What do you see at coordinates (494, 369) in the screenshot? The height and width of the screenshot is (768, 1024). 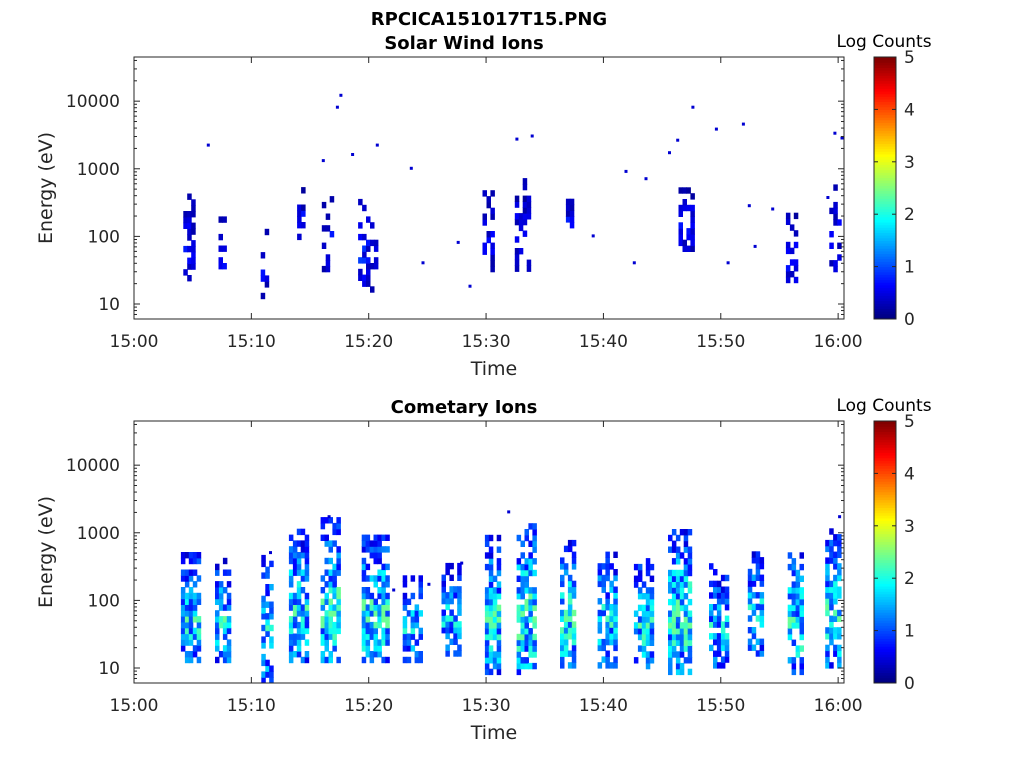 I see `x-axis-label: Time` at bounding box center [494, 369].